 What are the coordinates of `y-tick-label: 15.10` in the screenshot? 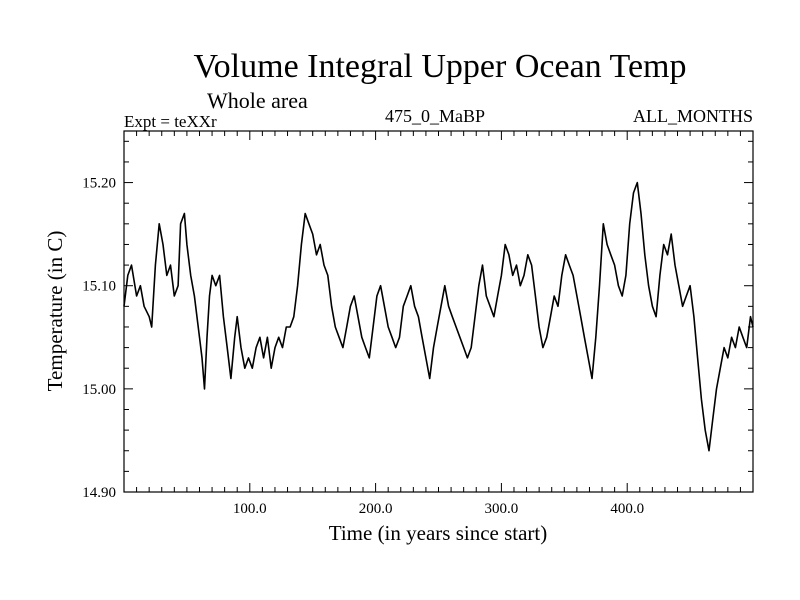 It's located at (99, 287).